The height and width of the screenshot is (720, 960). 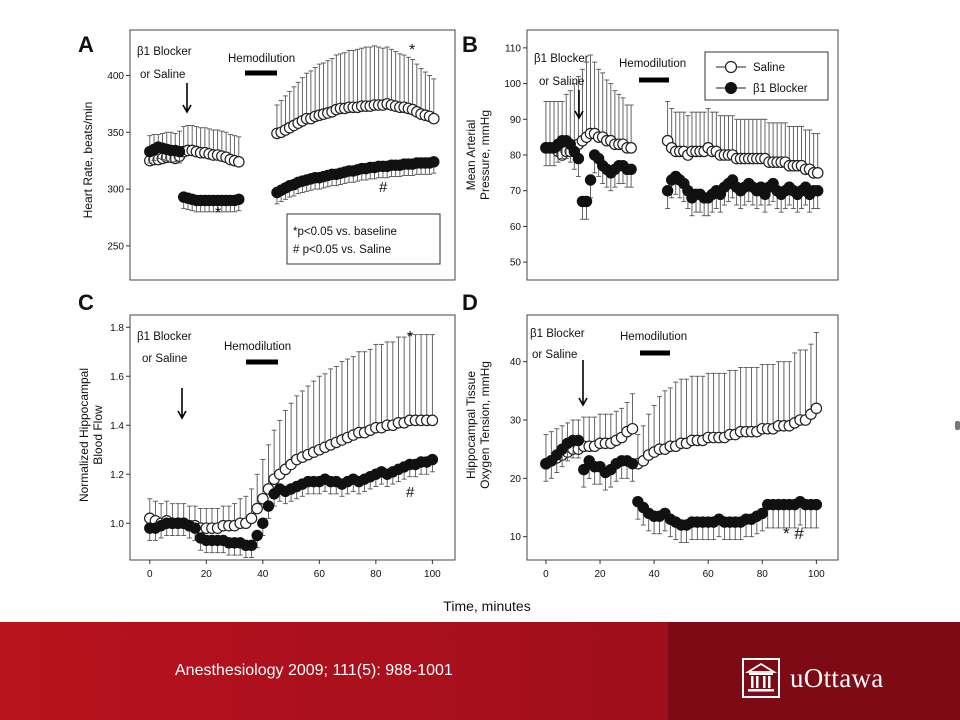 I want to click on significance-star-hash: * #, so click(x=793, y=533).